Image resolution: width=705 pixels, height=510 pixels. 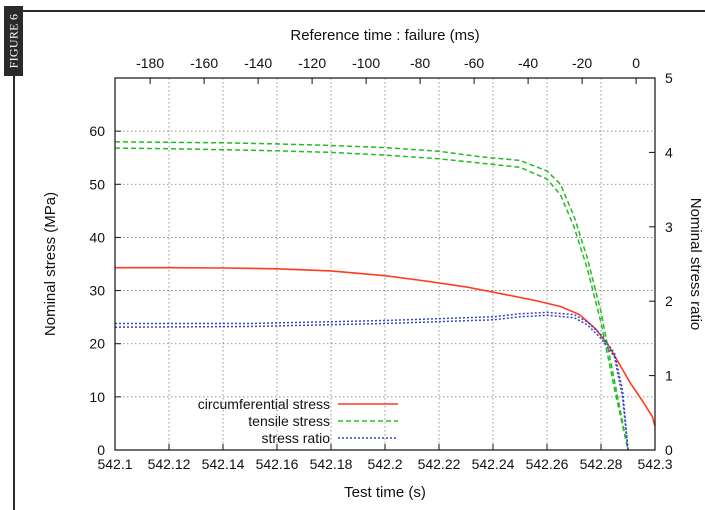 What do you see at coordinates (669, 78) in the screenshot?
I see `y2-tick-label: 5` at bounding box center [669, 78].